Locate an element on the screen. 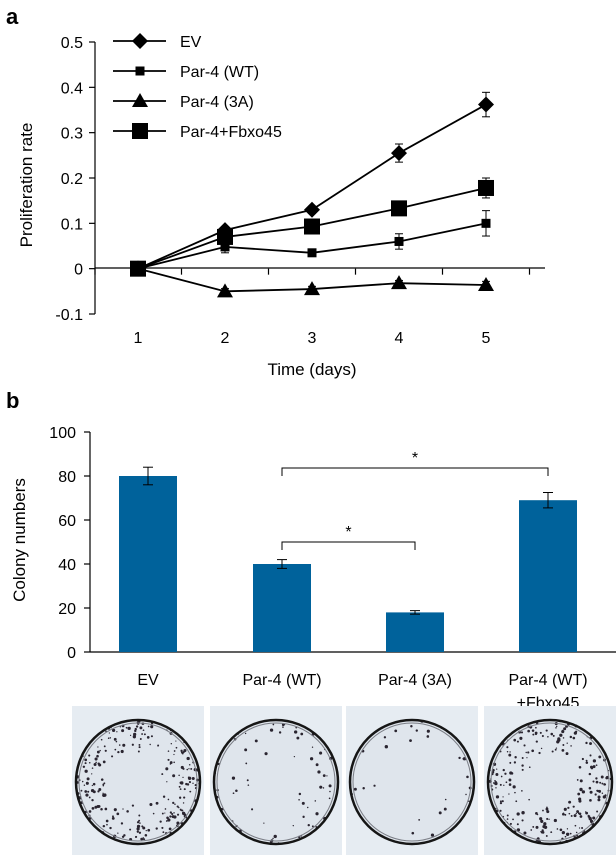 Image resolution: width=616 pixels, height=855 pixels. bar is located at coordinates (282, 608).